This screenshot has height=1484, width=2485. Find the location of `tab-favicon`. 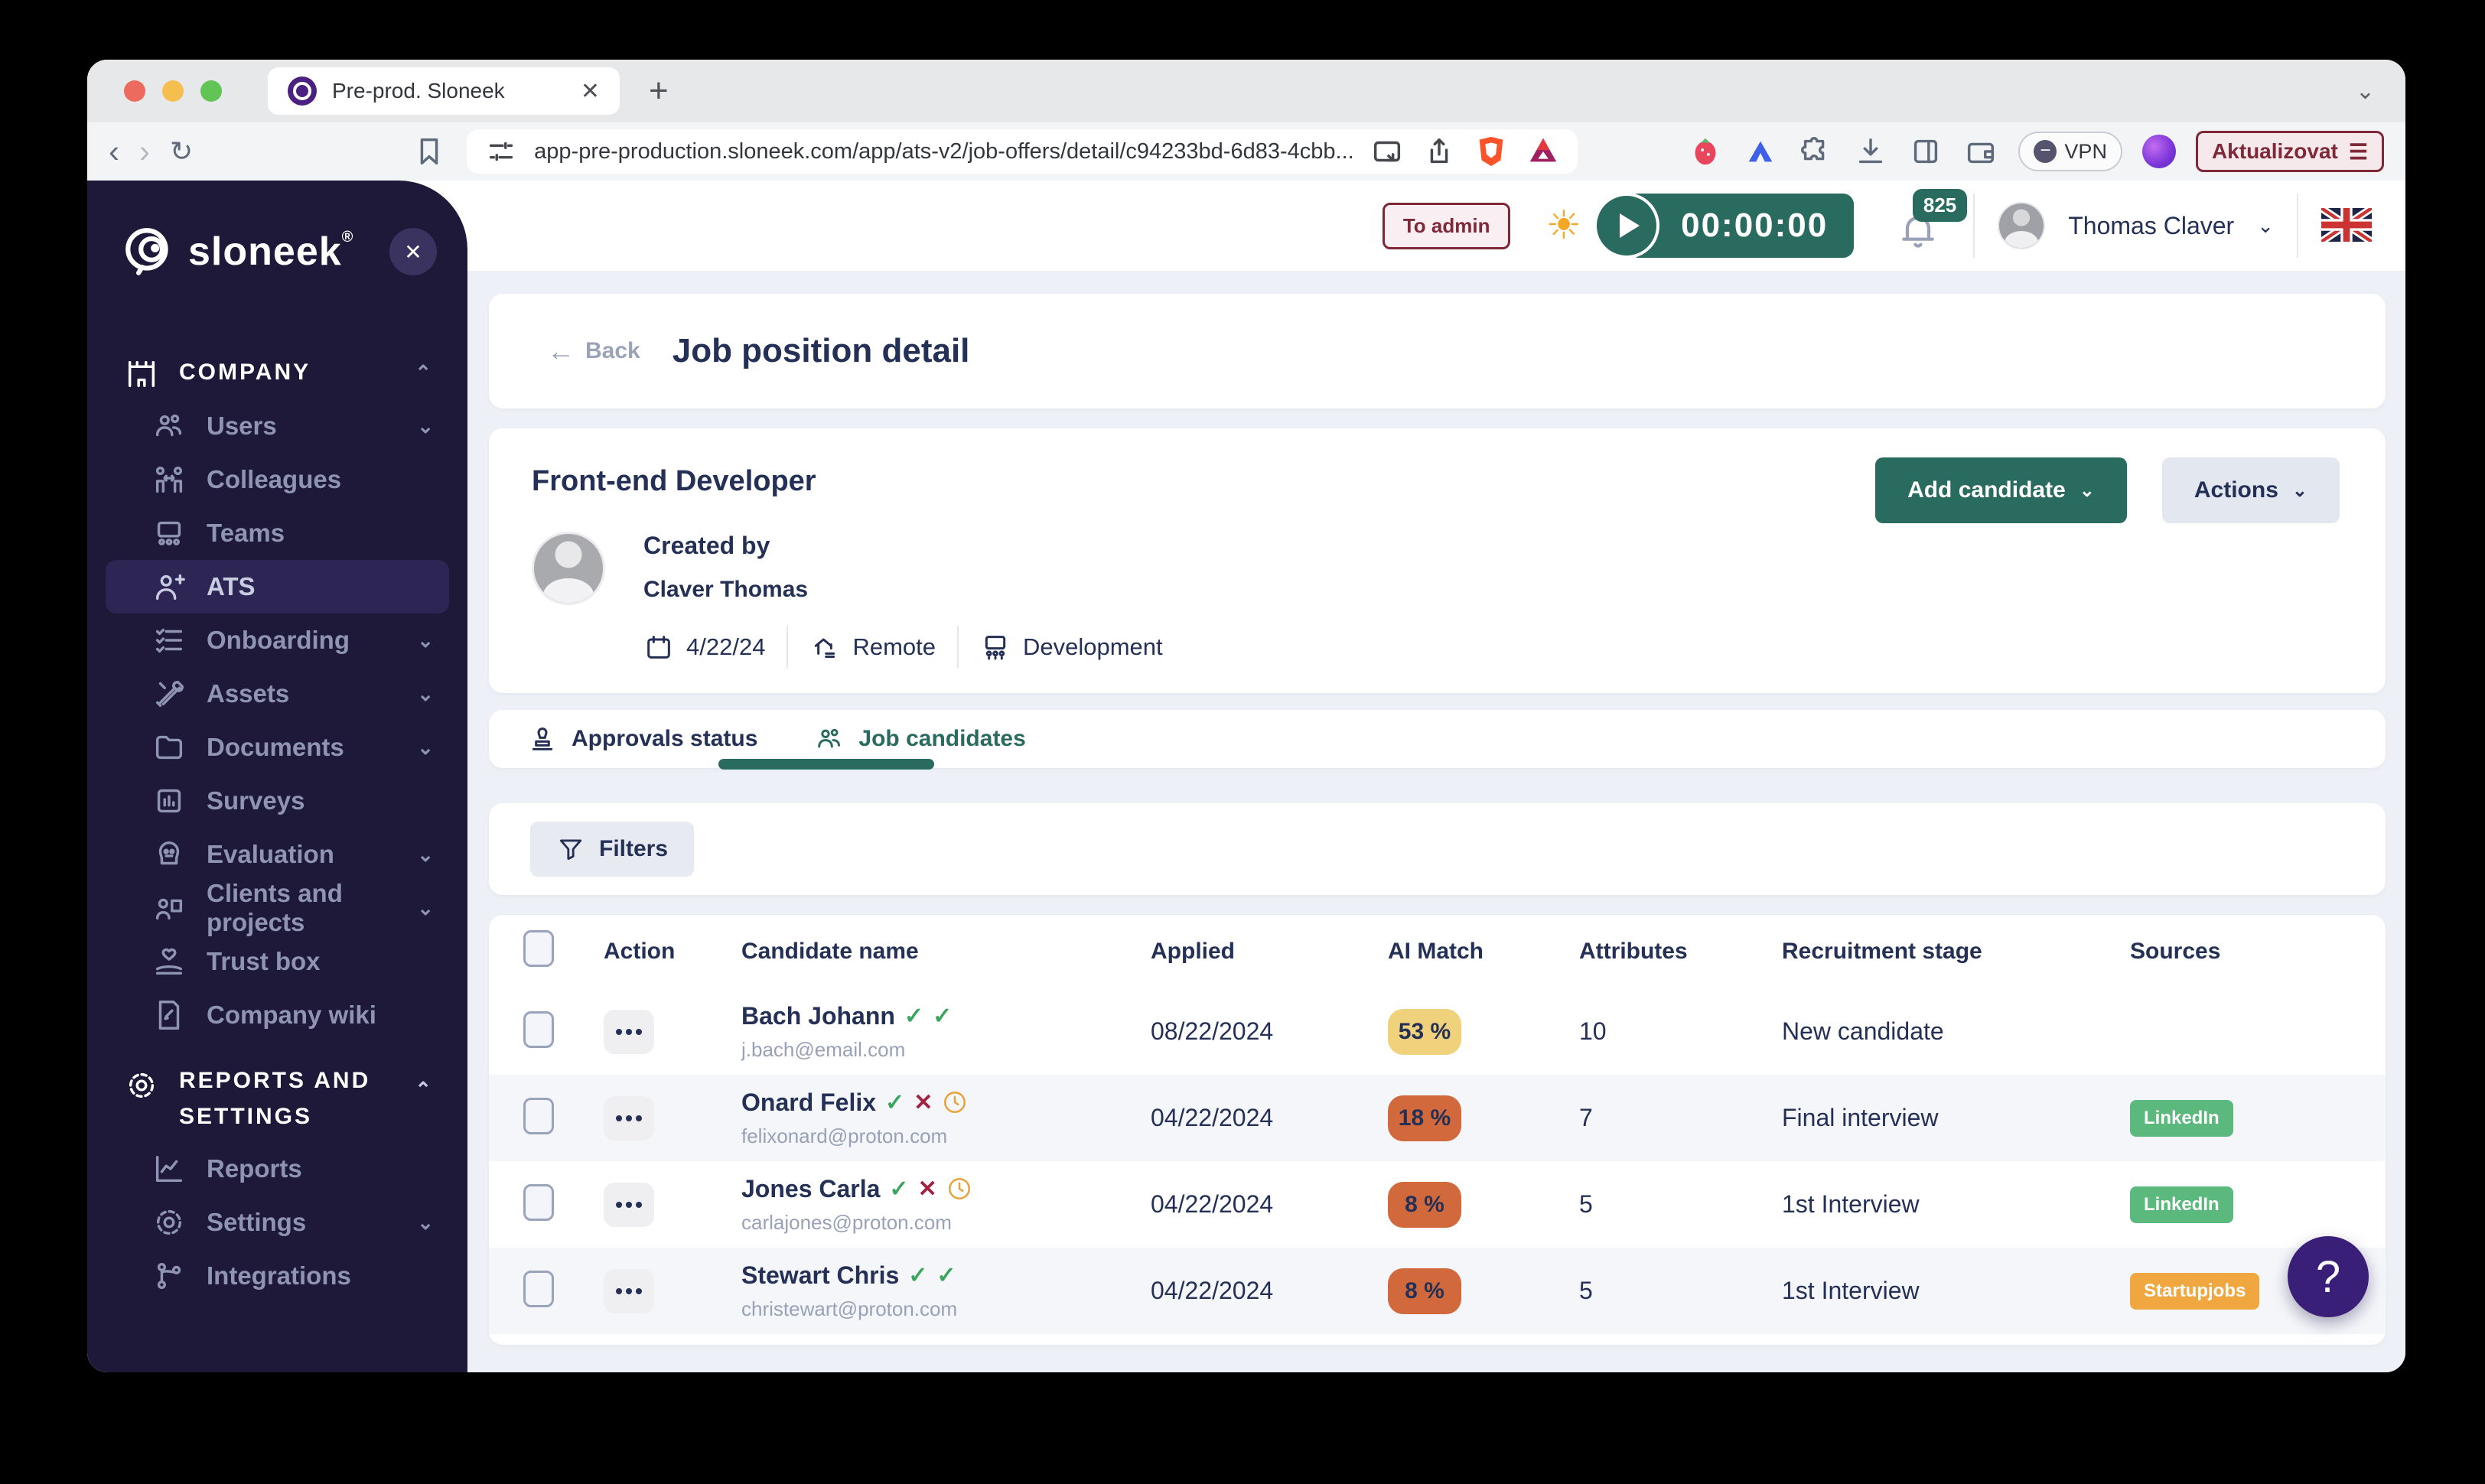

tab-favicon is located at coordinates (302, 91).